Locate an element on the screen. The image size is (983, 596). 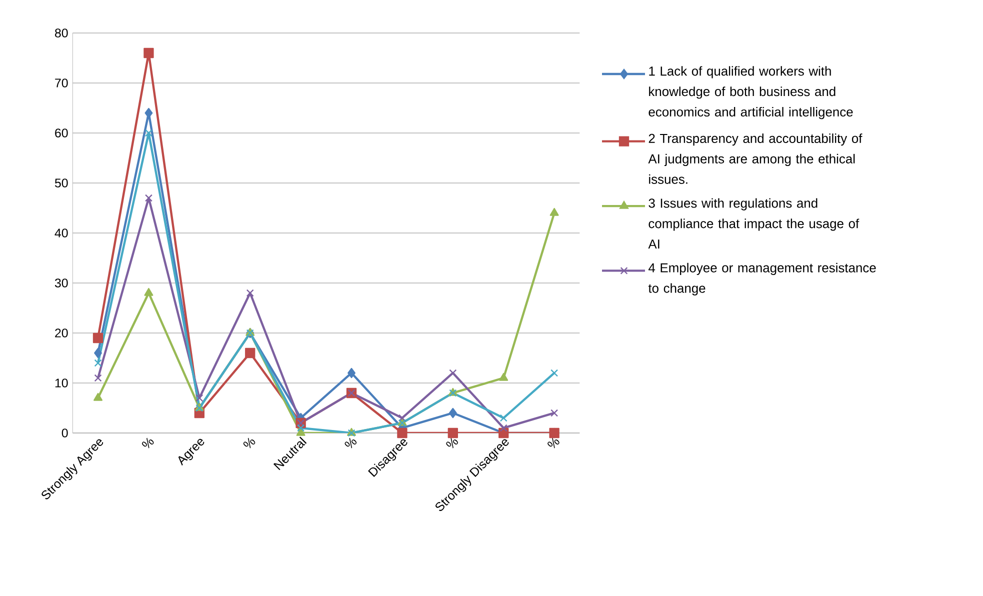
y-tick-label: 60 is located at coordinates (61, 133).